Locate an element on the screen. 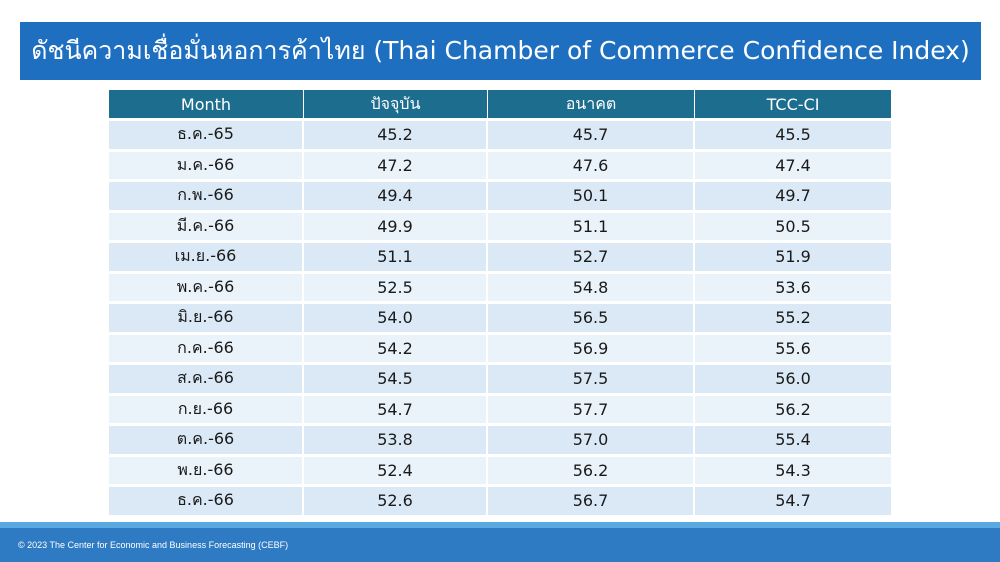 This screenshot has height=562, width=1000. cell-current: 49.4 is located at coordinates (396, 196).